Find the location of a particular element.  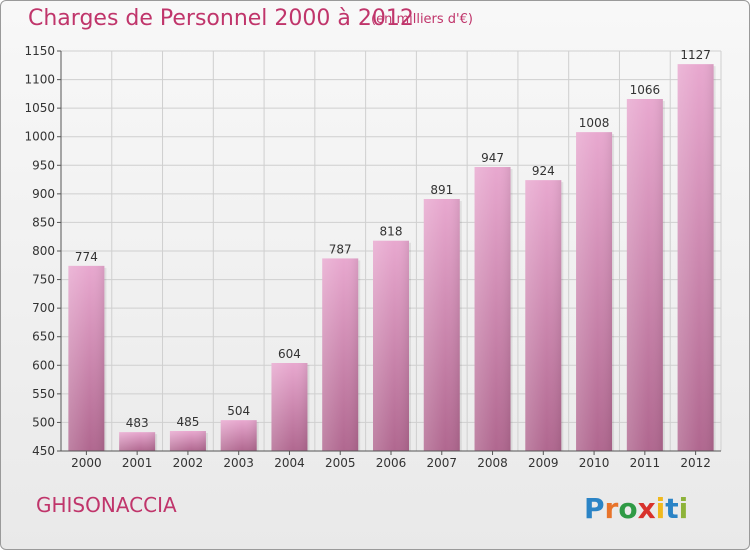

chart-title: Charges de Personnel 2000 à 2012 is located at coordinates (221, 18).